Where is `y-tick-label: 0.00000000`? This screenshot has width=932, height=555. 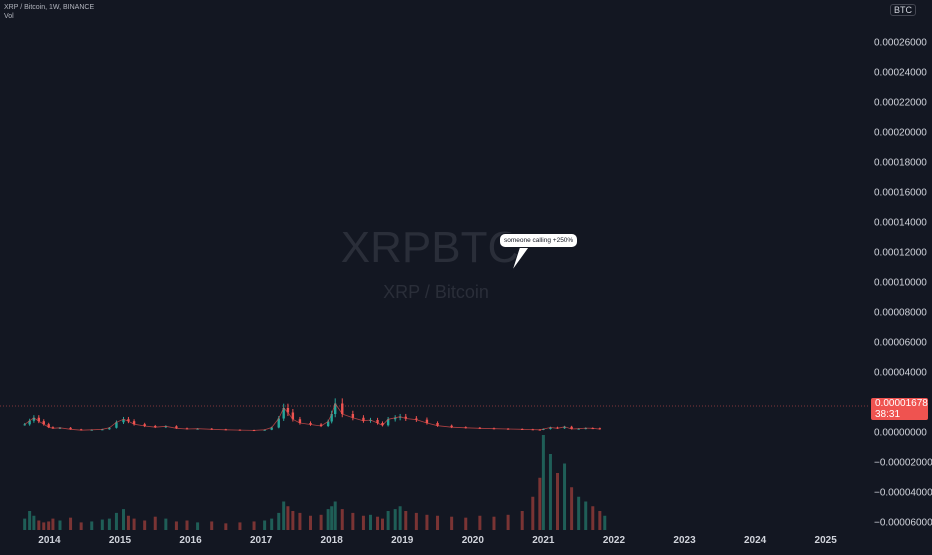 y-tick-label: 0.00000000 is located at coordinates (900, 433).